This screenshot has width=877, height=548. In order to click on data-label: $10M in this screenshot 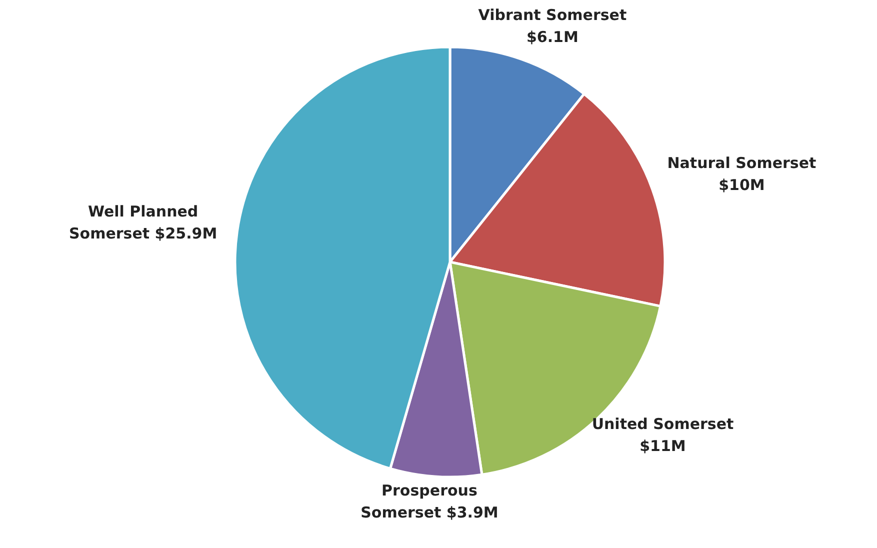, I will do `click(741, 185)`.